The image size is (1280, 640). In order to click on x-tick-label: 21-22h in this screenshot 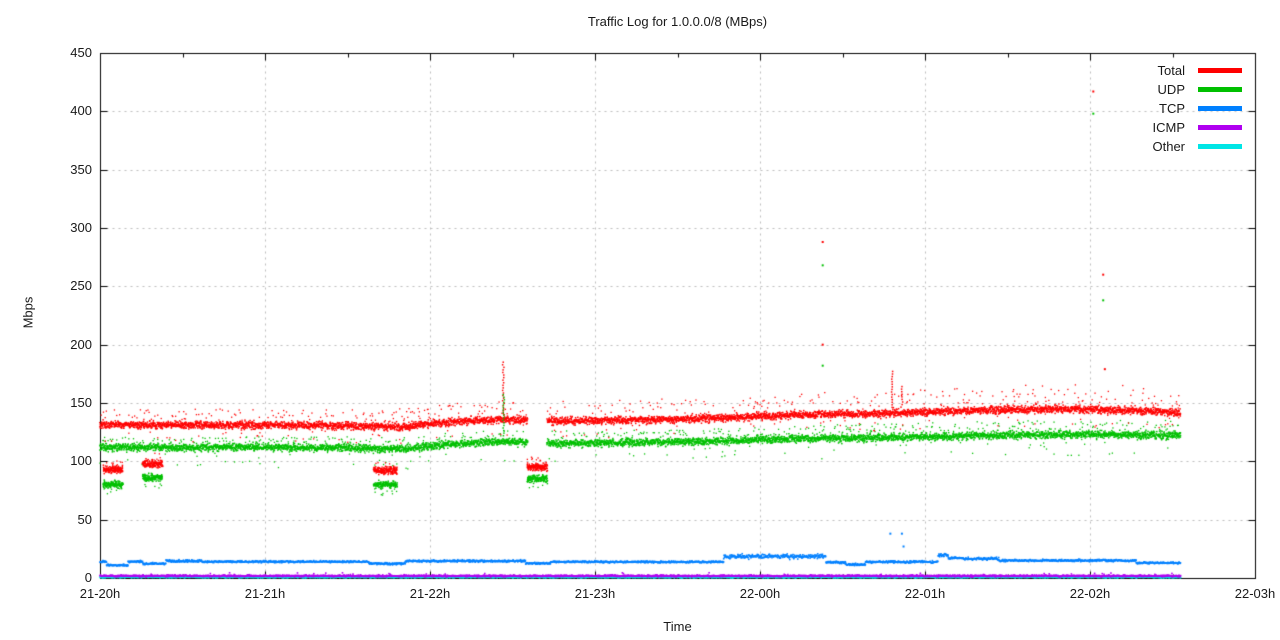, I will do `click(430, 593)`.